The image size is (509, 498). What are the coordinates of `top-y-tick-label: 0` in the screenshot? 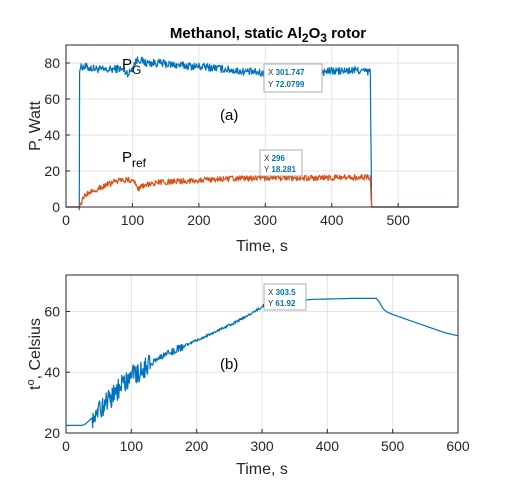 It's located at (56, 207).